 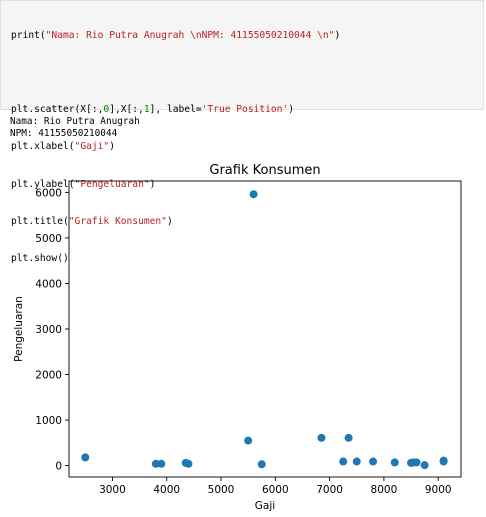 I want to click on code-line-xlabel: plt.xlabel("Gaji"), so click(x=243, y=147).